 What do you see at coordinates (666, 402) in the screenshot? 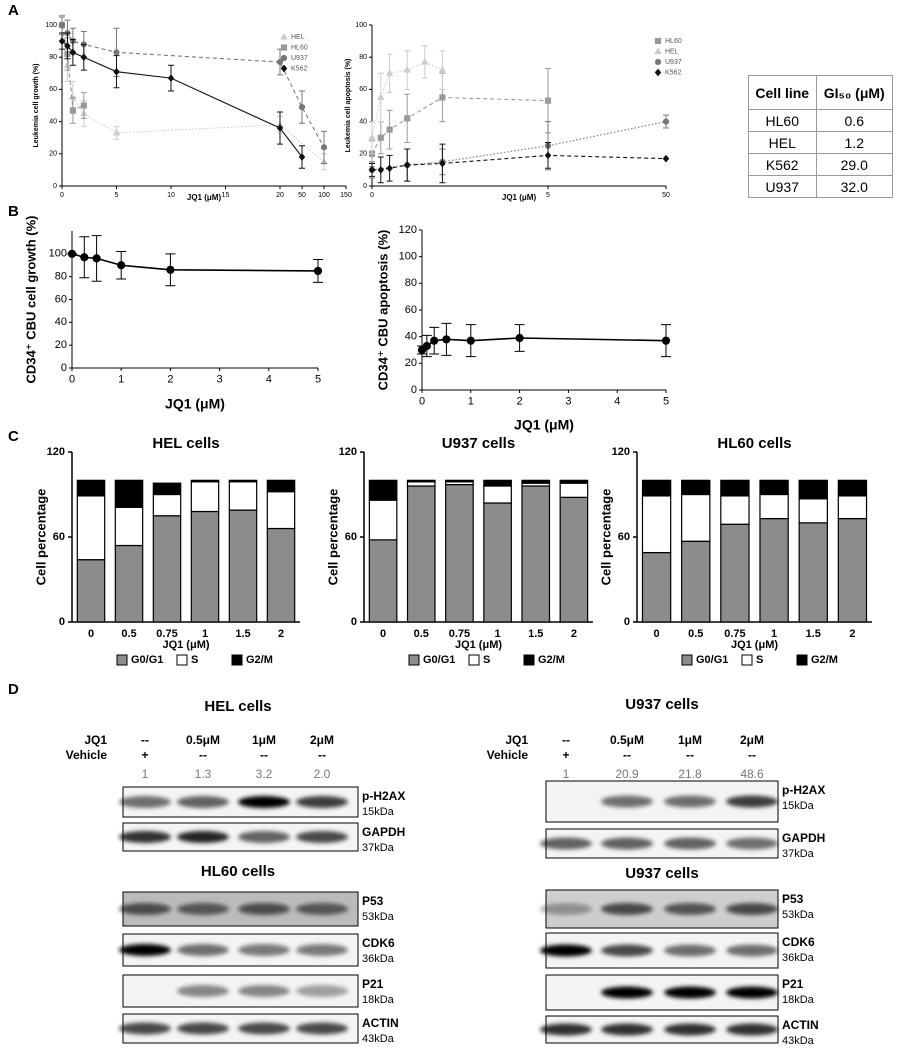
I see `x-tick-label: 5` at bounding box center [666, 402].